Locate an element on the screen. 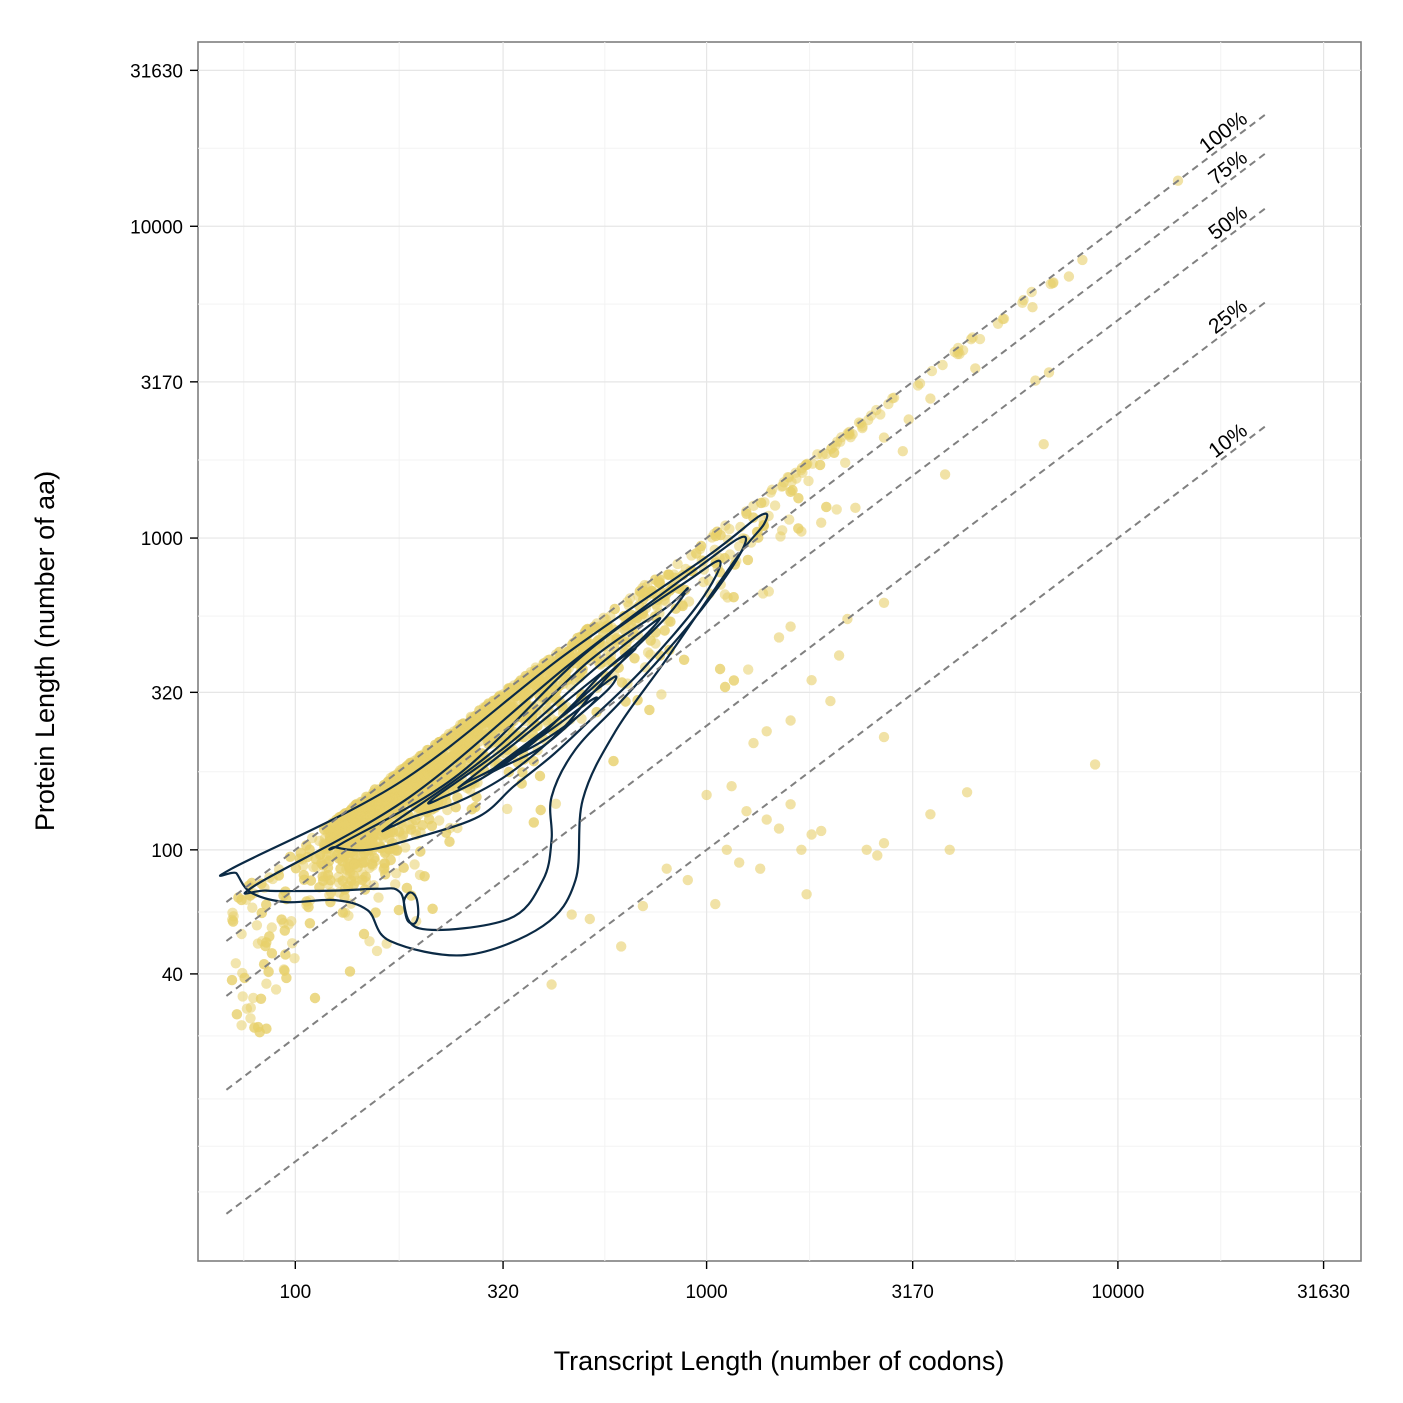 Image resolution: width=1403 pixels, height=1403 pixels. y-tick-label: 320 is located at coordinates (167, 693).